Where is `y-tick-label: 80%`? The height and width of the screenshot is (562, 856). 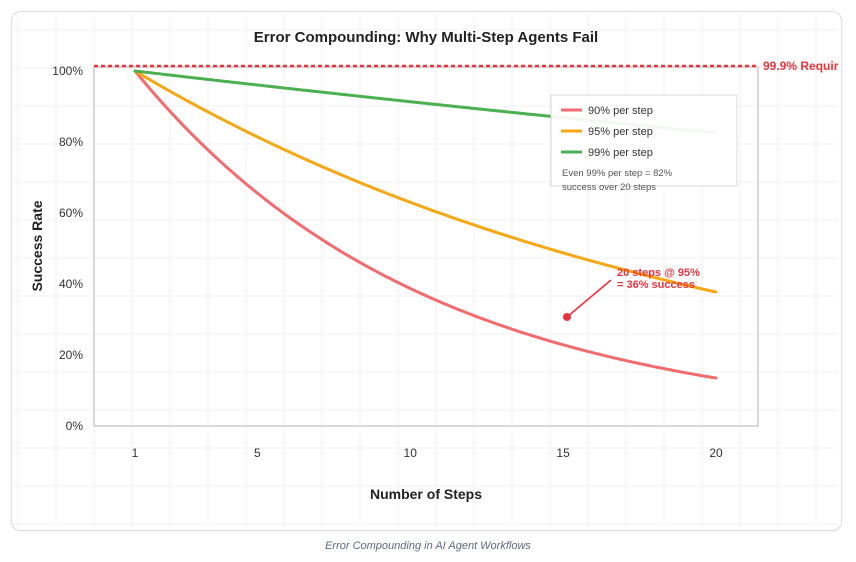
y-tick-label: 80% is located at coordinates (71, 142).